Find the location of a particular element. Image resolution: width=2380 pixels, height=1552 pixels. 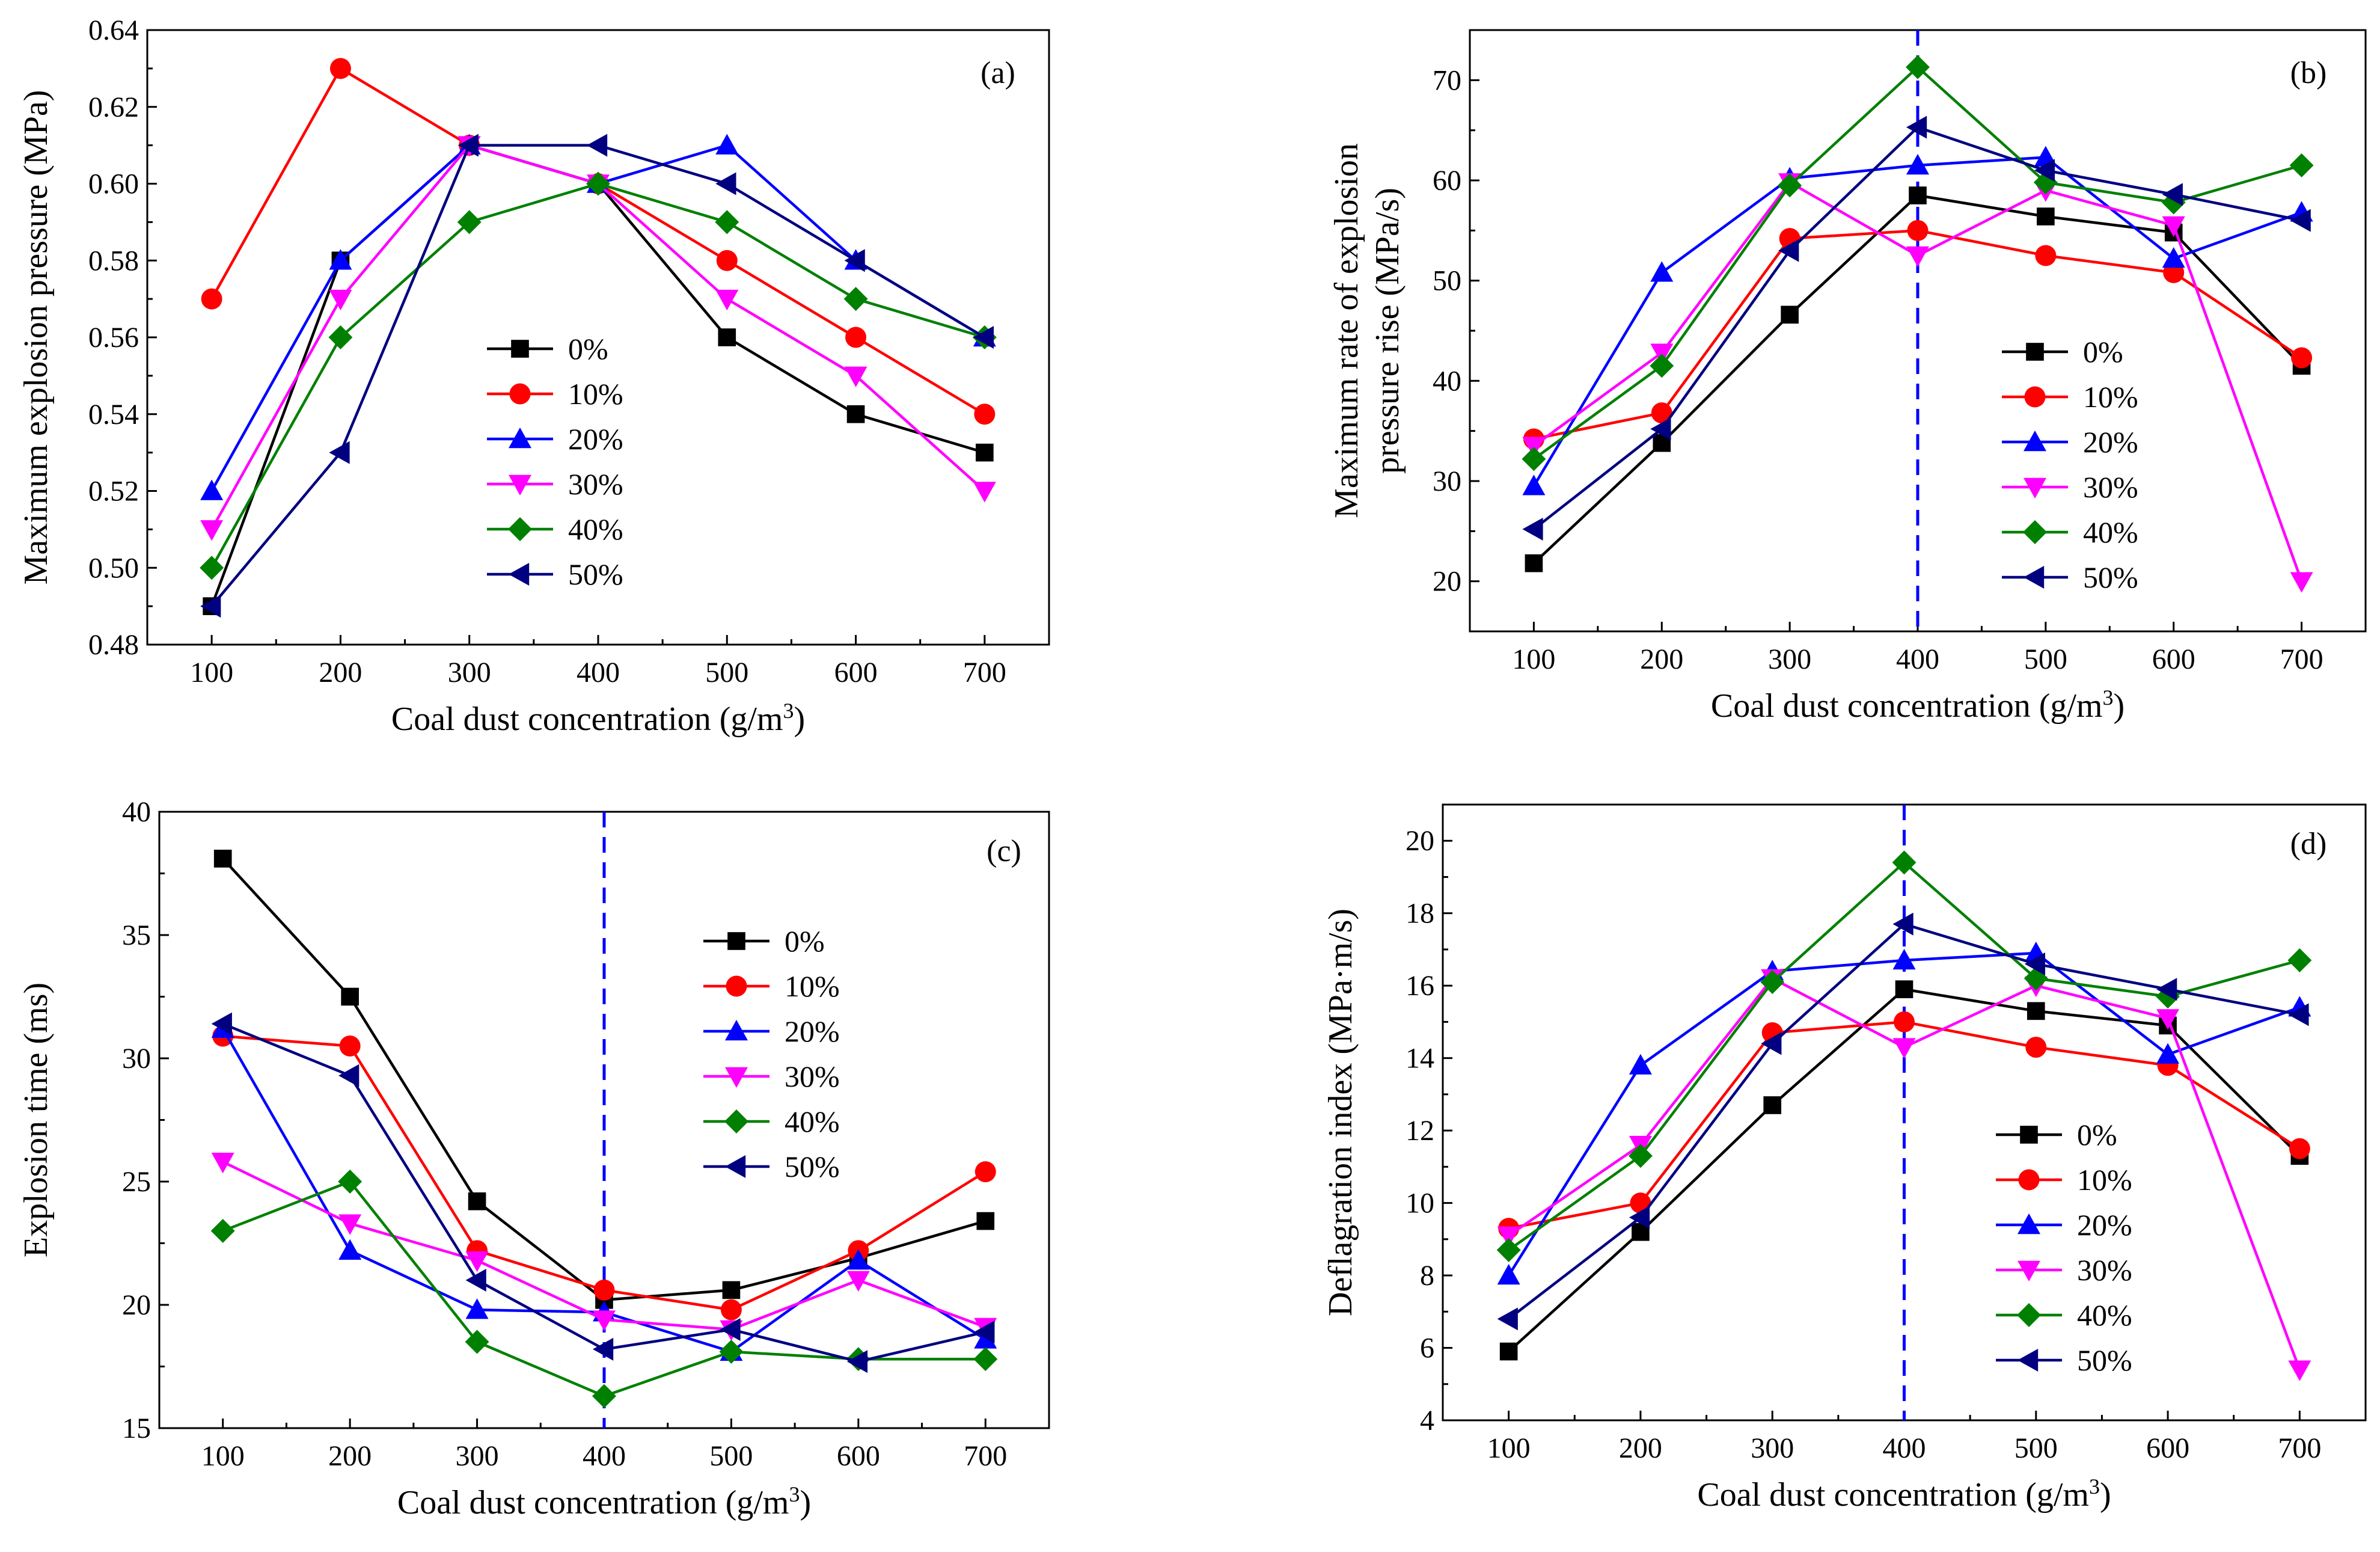

y-tick-label: 50 is located at coordinates (1447, 281).